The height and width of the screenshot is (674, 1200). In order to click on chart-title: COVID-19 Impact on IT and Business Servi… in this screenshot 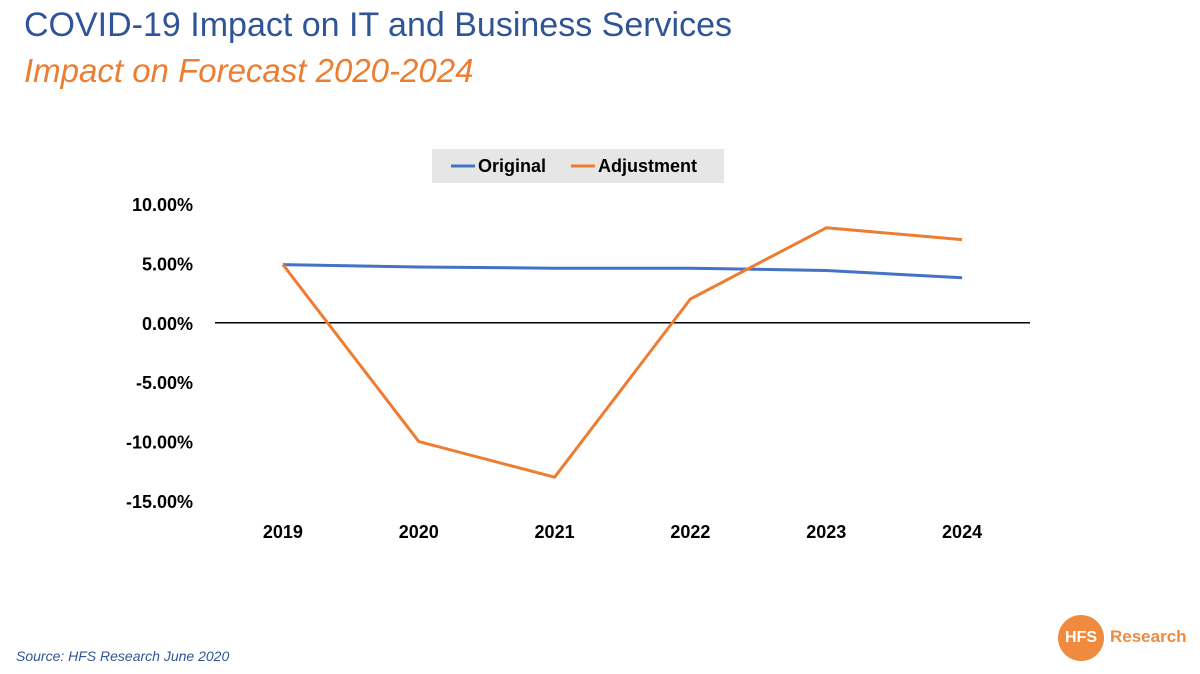, I will do `click(378, 25)`.